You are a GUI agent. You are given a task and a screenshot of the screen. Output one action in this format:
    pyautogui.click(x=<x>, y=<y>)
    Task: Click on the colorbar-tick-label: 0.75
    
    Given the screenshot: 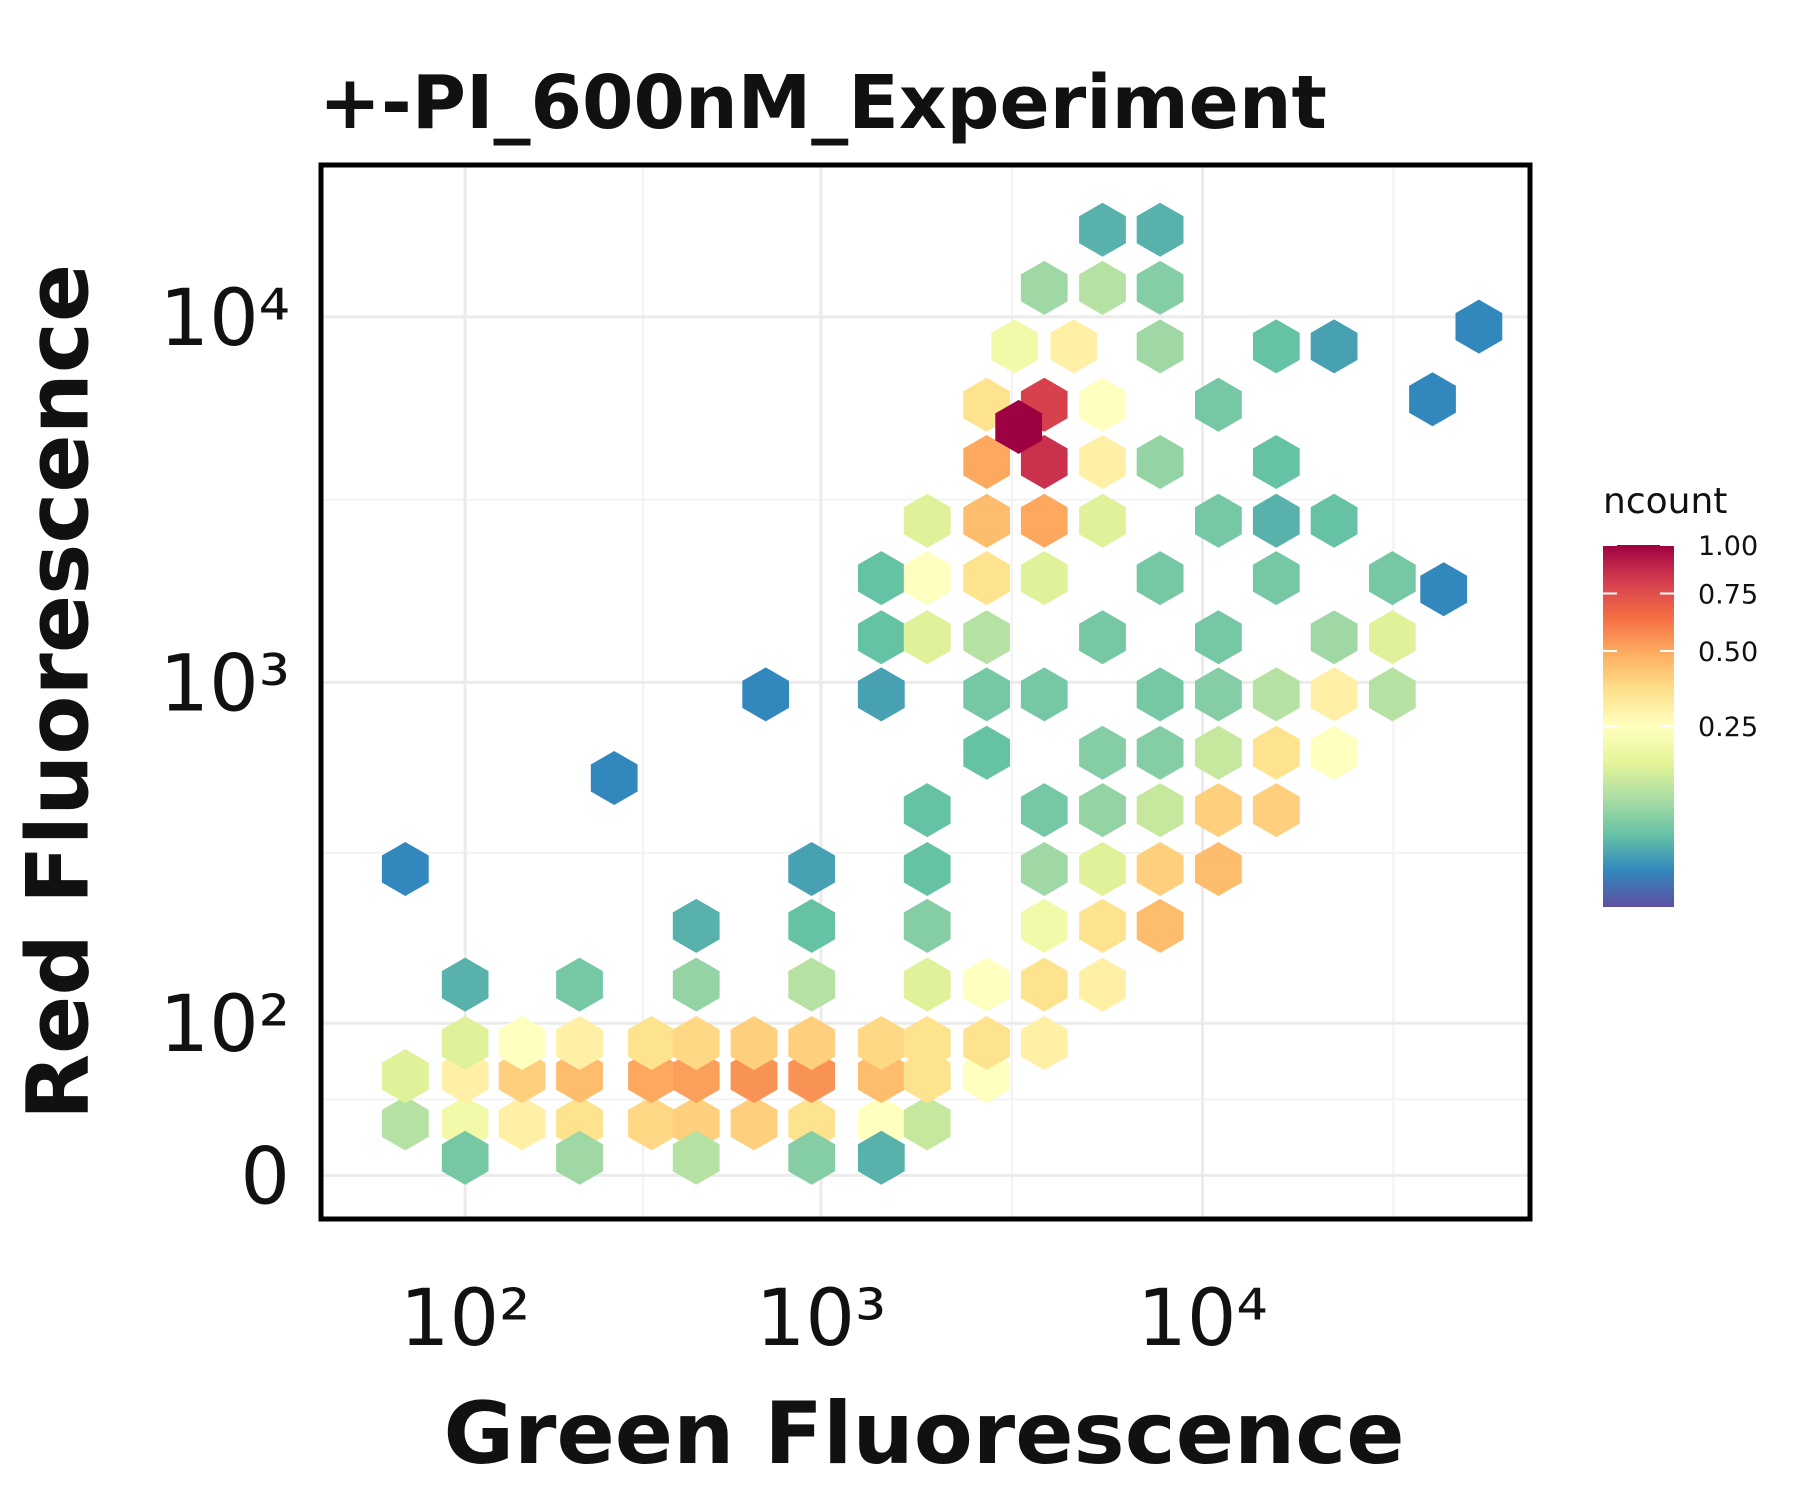 What is the action you would take?
    pyautogui.click(x=1728, y=594)
    